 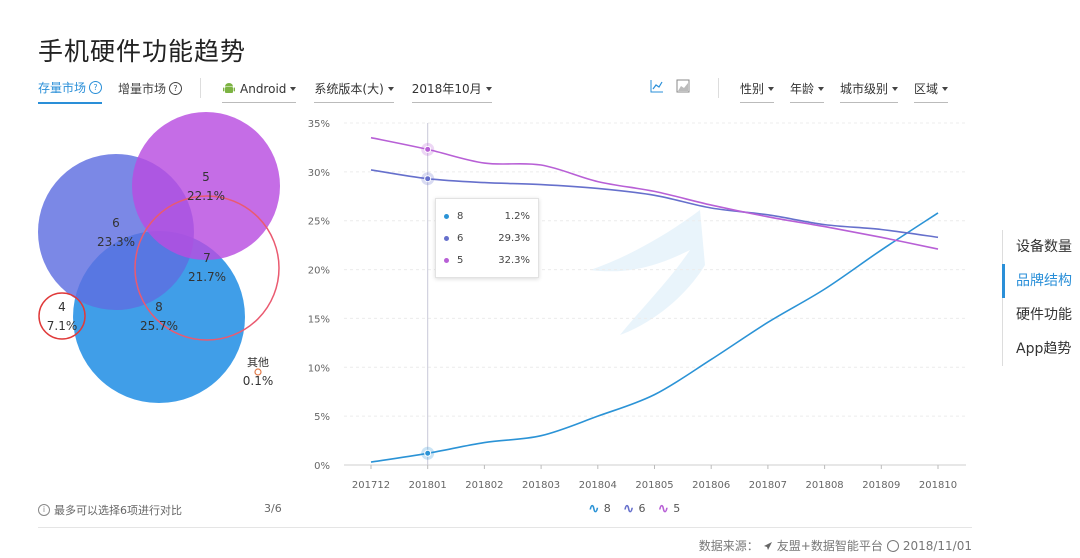 I want to click on watermark-logo-icon, so click(x=647, y=272).